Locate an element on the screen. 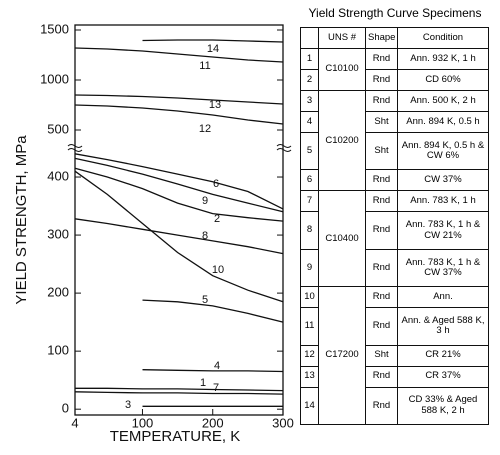 Image resolution: width=500 pixels, height=455 pixels. header-cell: Condition is located at coordinates (443, 38).